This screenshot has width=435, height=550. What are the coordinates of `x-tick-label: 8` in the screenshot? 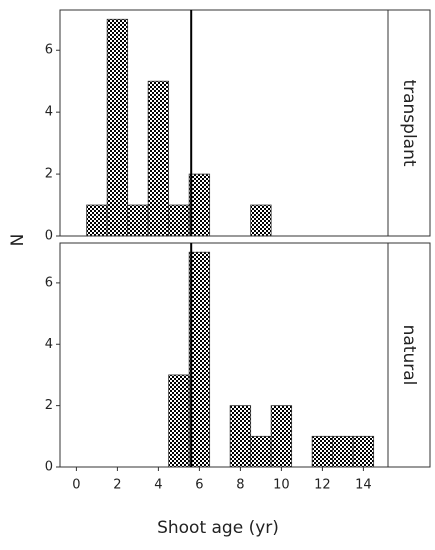 It's located at (240, 485).